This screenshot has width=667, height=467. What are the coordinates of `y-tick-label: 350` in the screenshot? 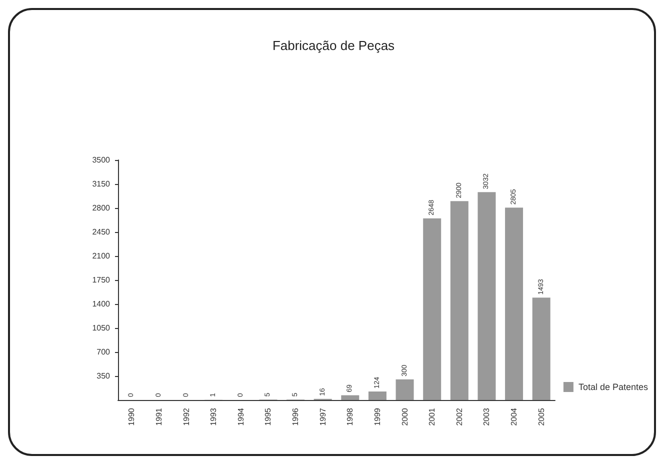 It's located at (103, 376).